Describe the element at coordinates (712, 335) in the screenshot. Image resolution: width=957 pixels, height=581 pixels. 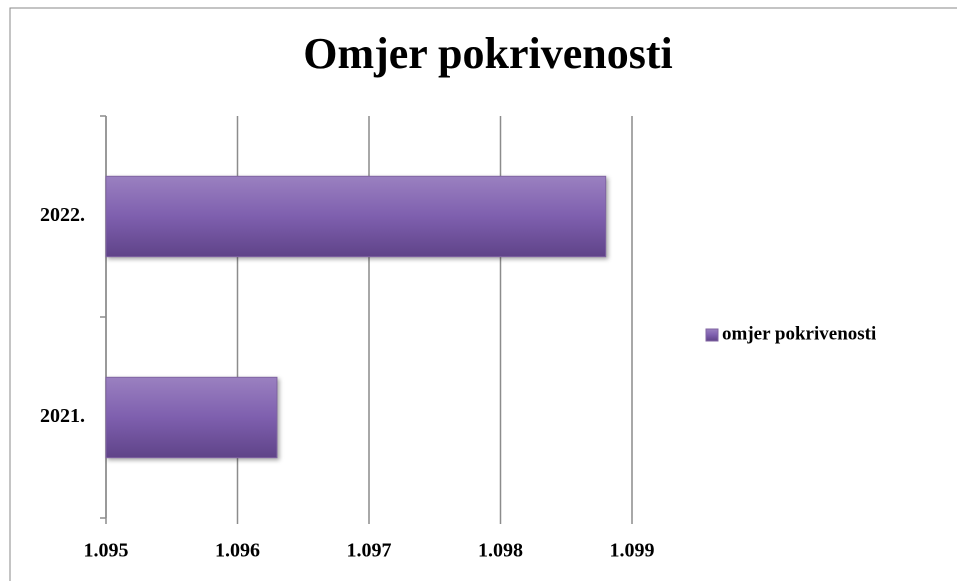
I see `legend-marker` at that location.